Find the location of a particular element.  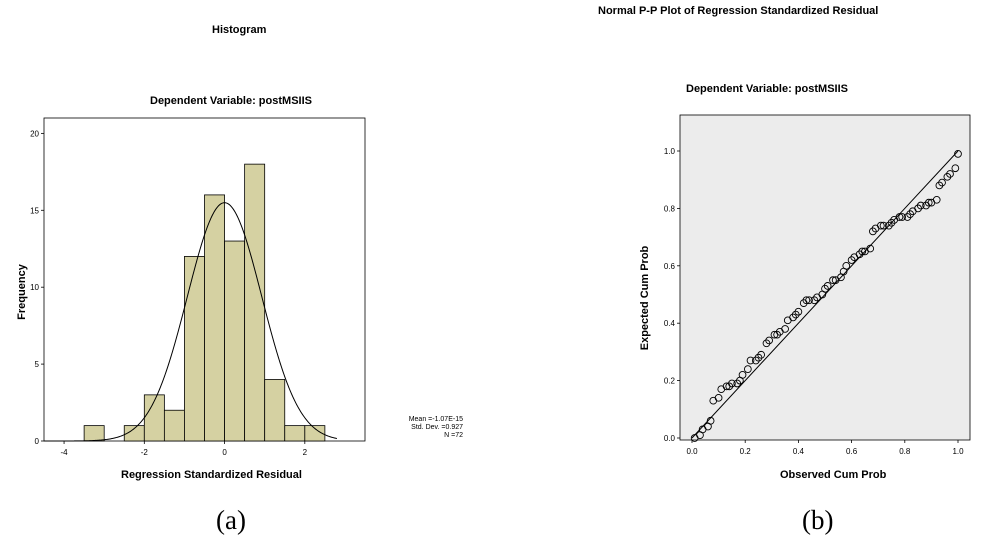

pp-x-tick-label: 0.0 is located at coordinates (692, 451).